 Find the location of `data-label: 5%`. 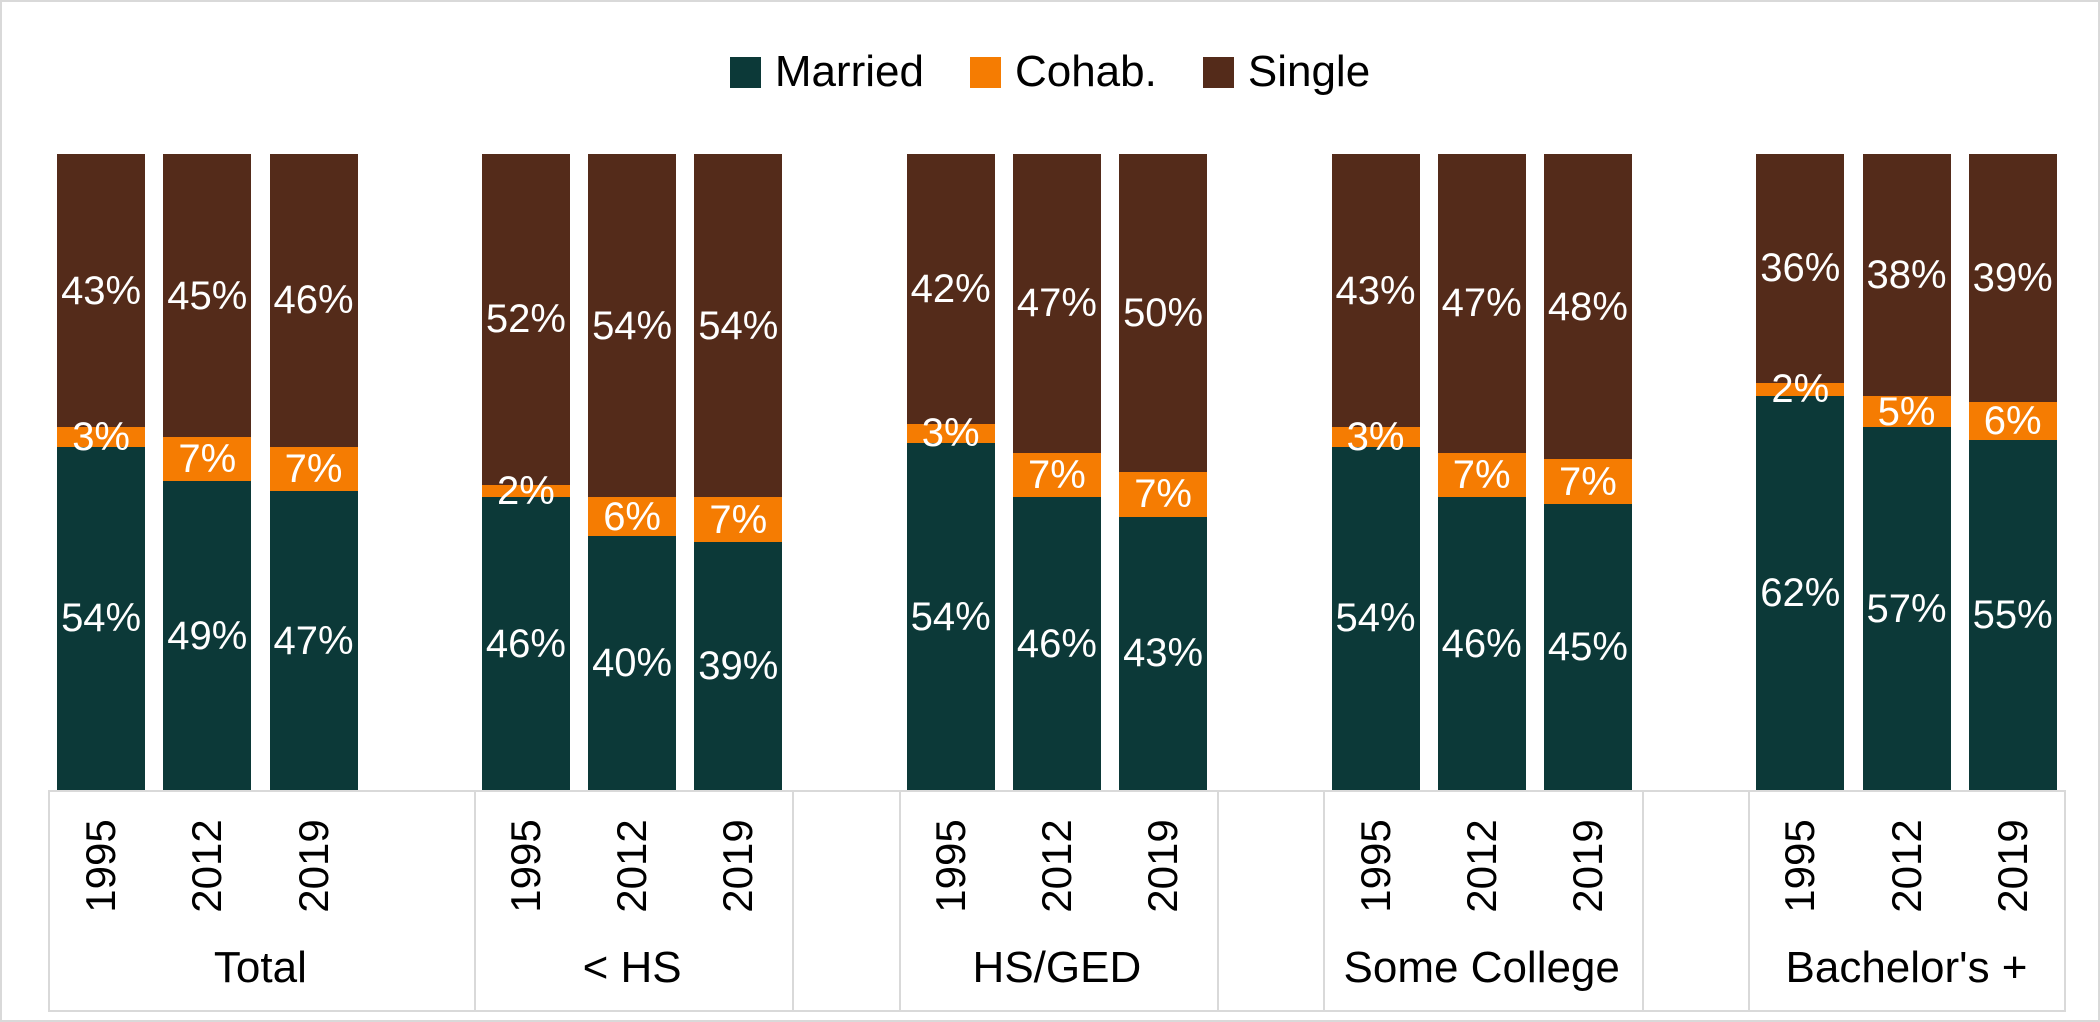

data-label: 5% is located at coordinates (1906, 411).